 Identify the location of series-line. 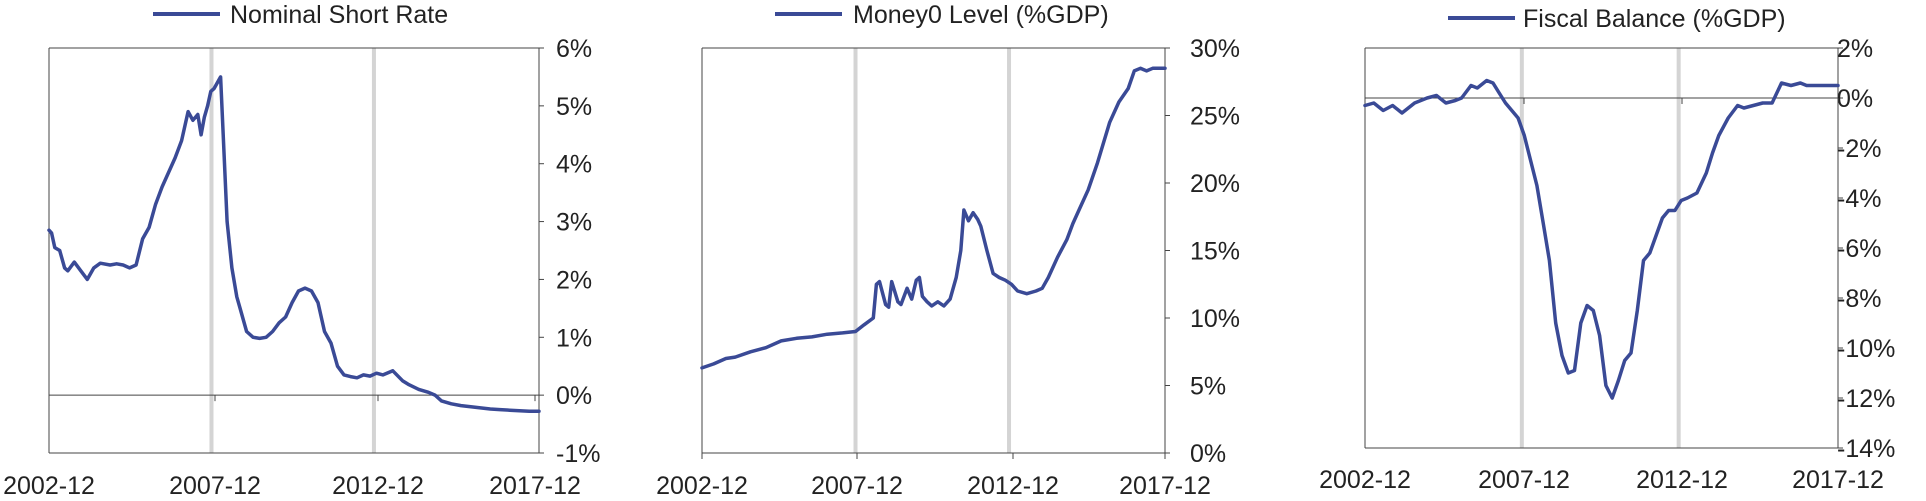
(933, 218).